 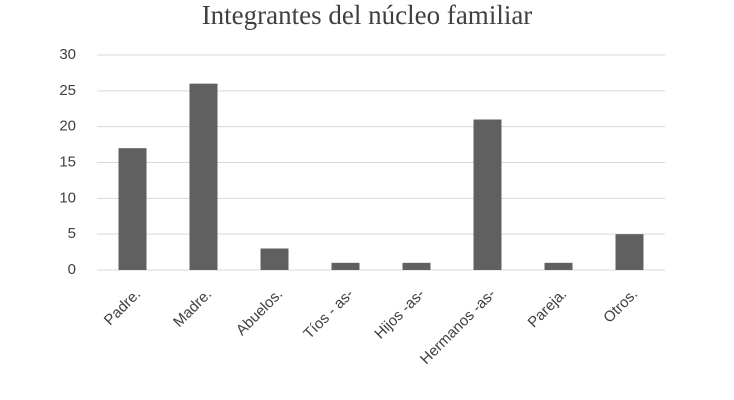 I want to click on y-tick-label: 5, so click(x=72, y=233).